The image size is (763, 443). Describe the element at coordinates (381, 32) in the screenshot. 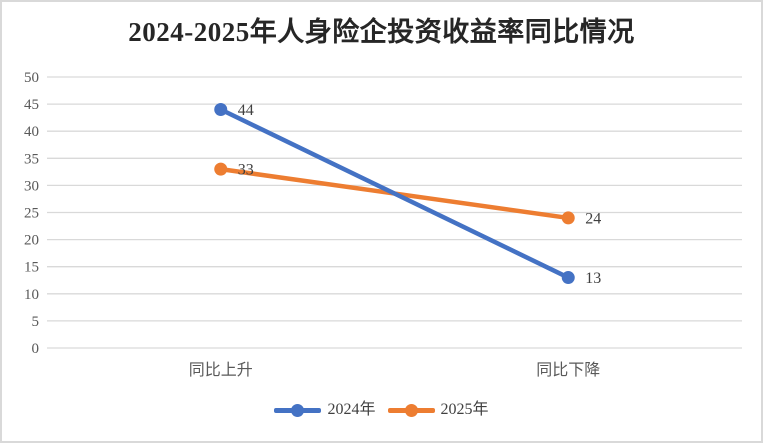

I see `chart-title: 2024-2025年人身险企投资收益率同比情况` at that location.